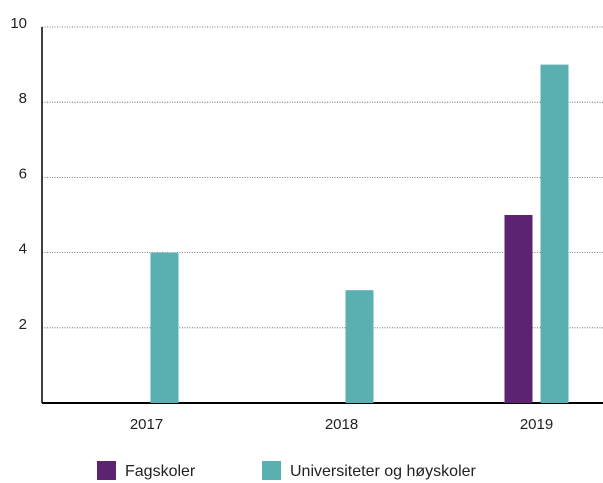  I want to click on y-tick-label: 2, so click(23, 324).